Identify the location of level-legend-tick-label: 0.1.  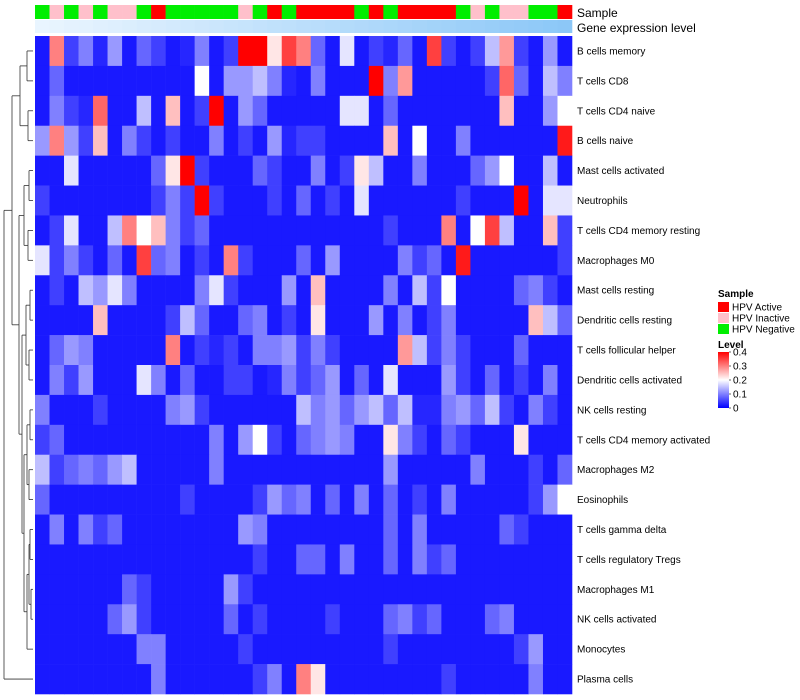
(740, 395).